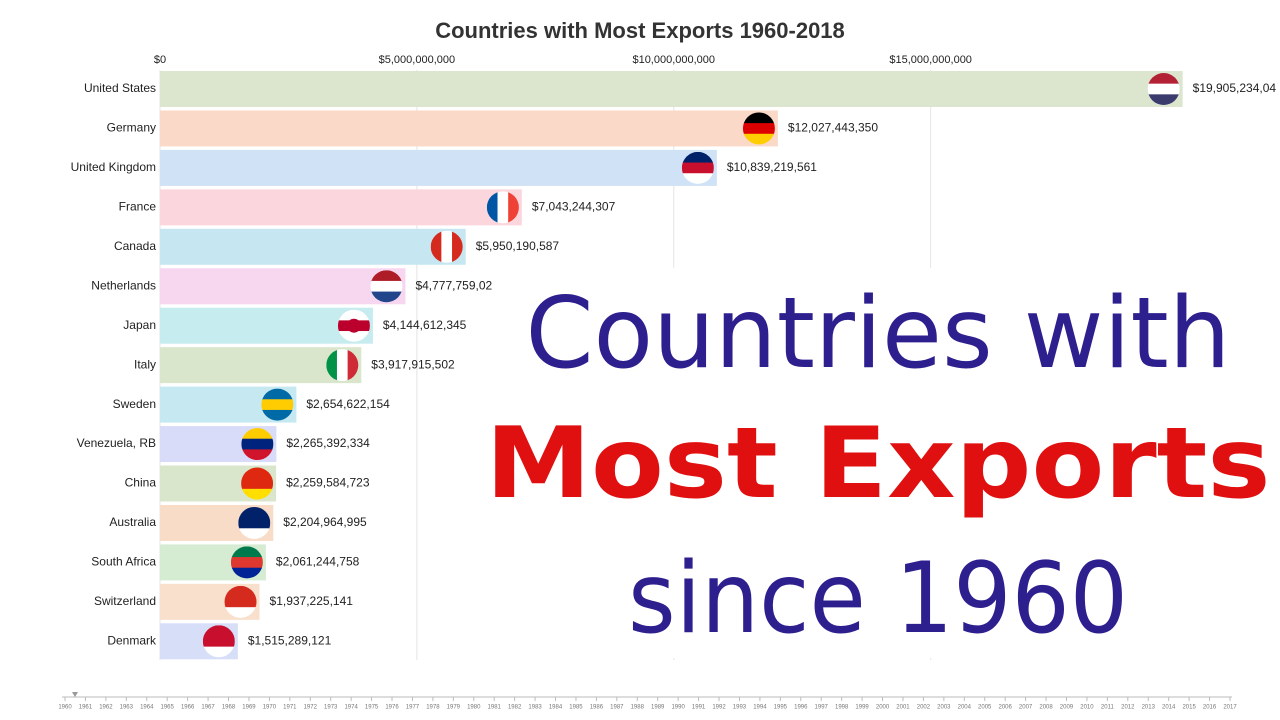 Image resolution: width=1280 pixels, height=720 pixels. Describe the element at coordinates (75, 694) in the screenshot. I see `timeline-pointer` at that location.